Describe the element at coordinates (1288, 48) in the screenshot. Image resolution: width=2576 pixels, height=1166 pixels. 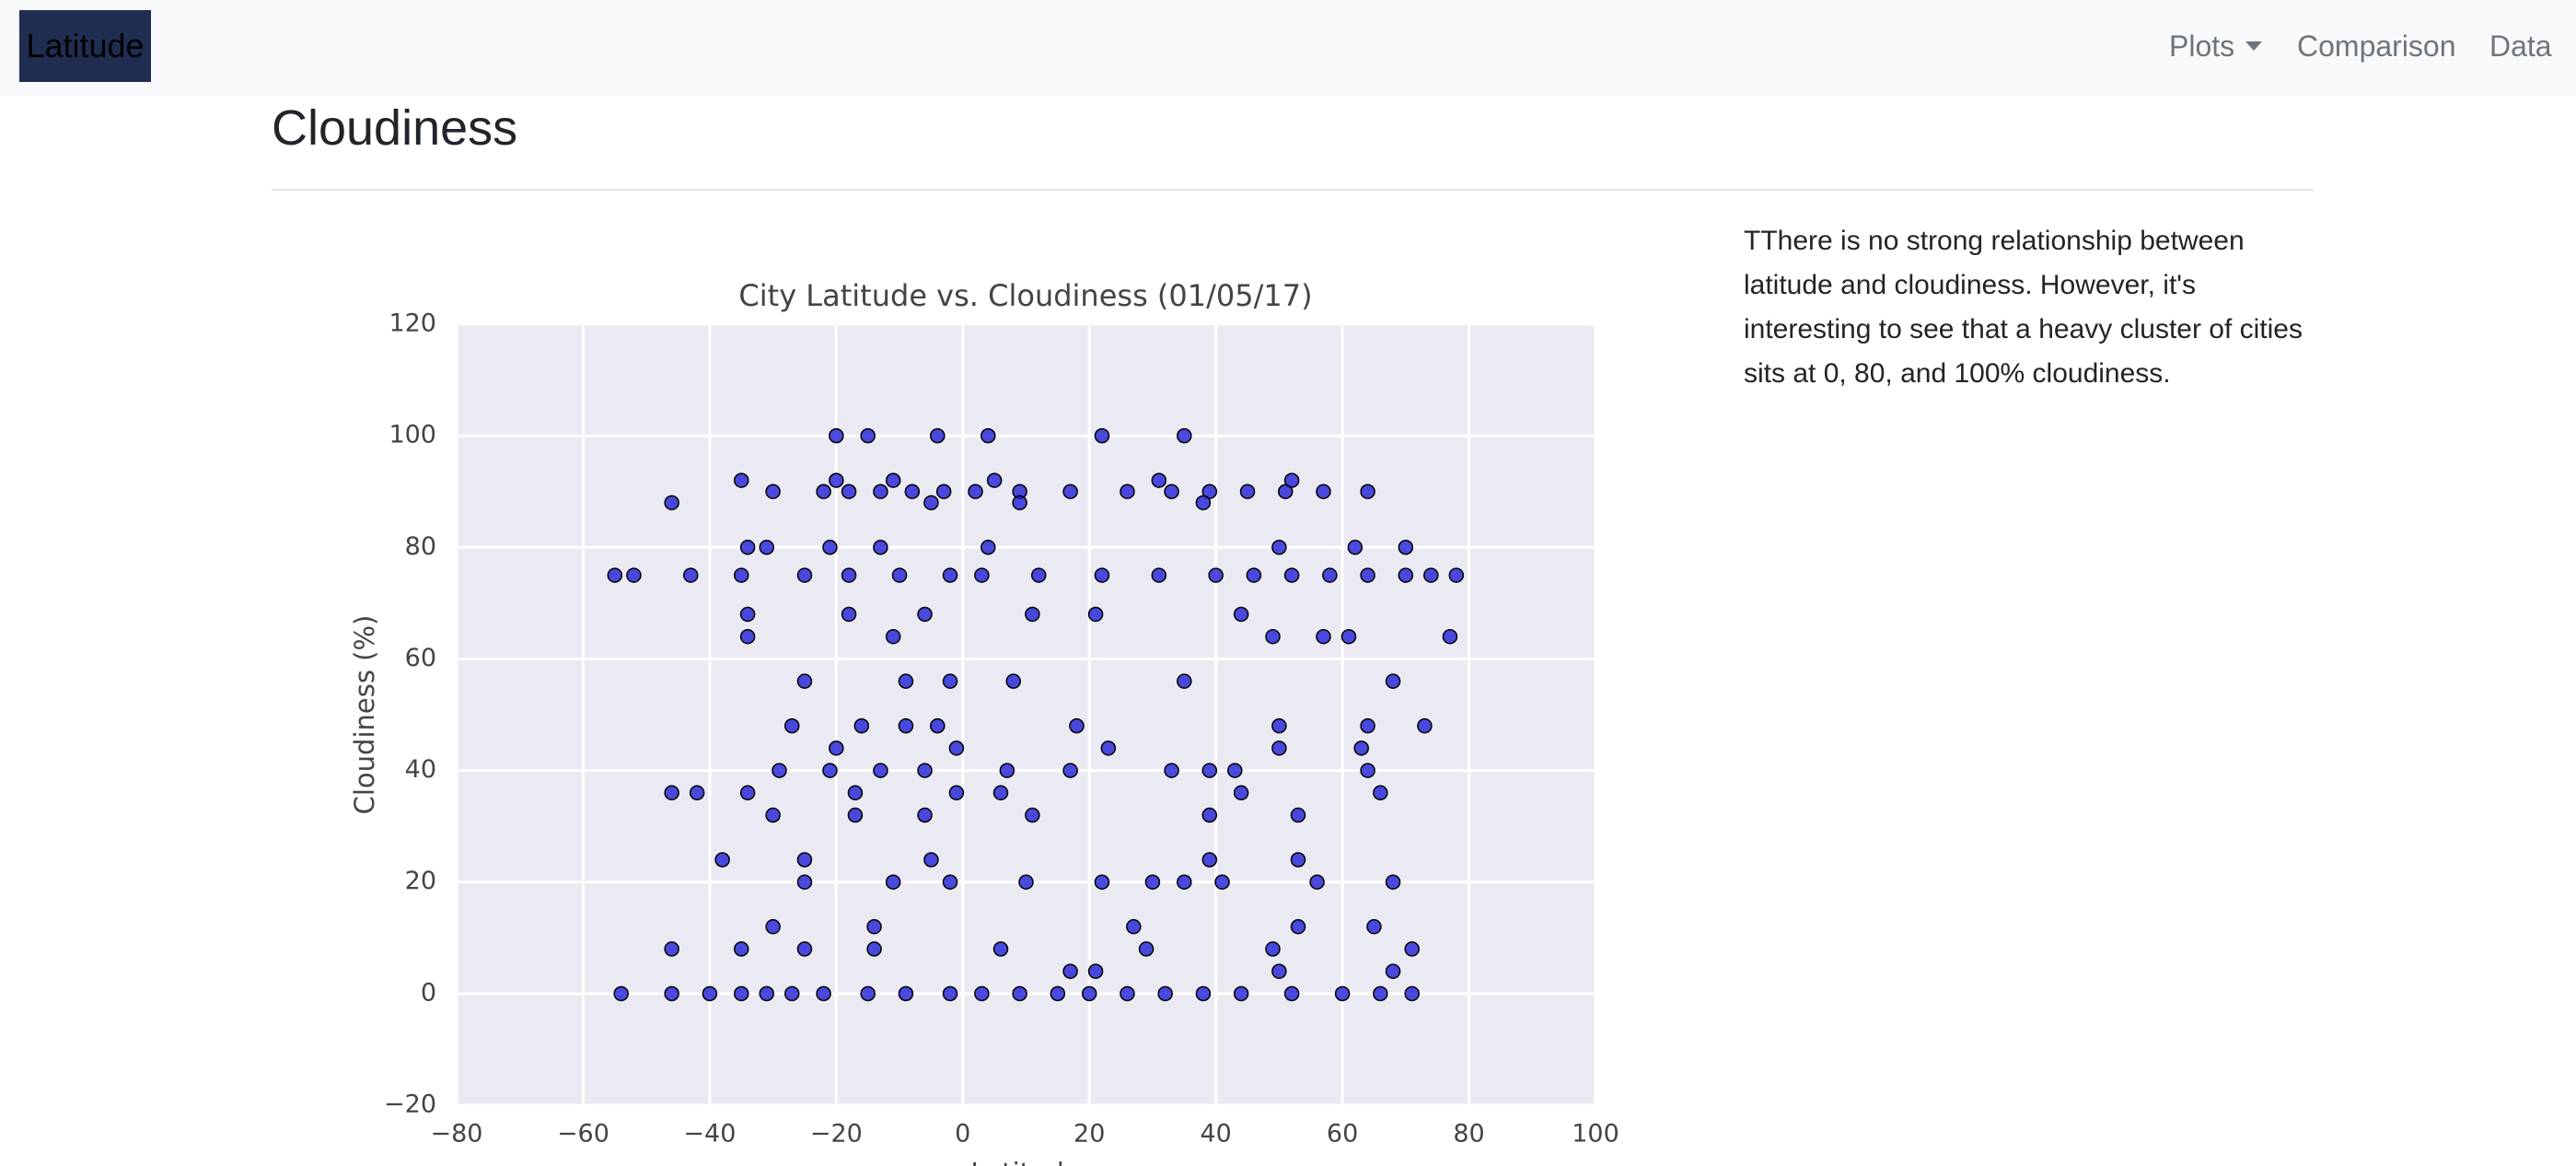
I see `navbar: Latitude Plots Comparison Data` at that location.